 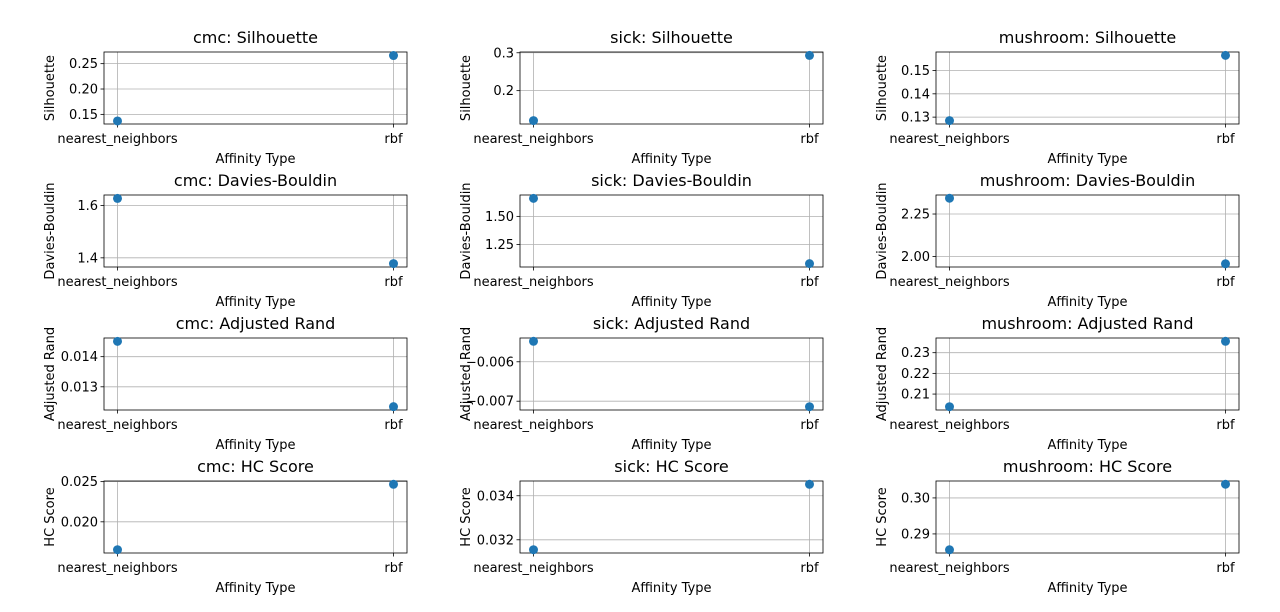 I want to click on y-tick-label: 0.29, so click(x=915, y=534).